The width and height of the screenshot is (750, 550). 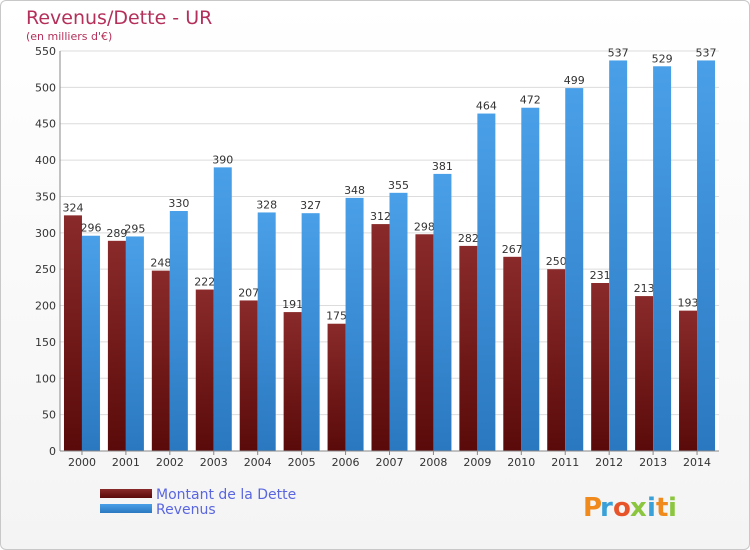 What do you see at coordinates (477, 462) in the screenshot?
I see `x-tick-label: 2009` at bounding box center [477, 462].